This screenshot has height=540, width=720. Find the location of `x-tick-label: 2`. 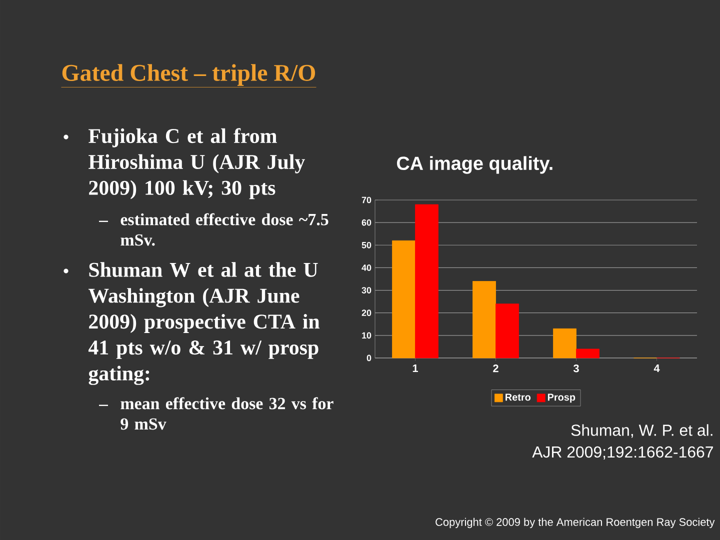

x-tick-label: 2 is located at coordinates (495, 368).